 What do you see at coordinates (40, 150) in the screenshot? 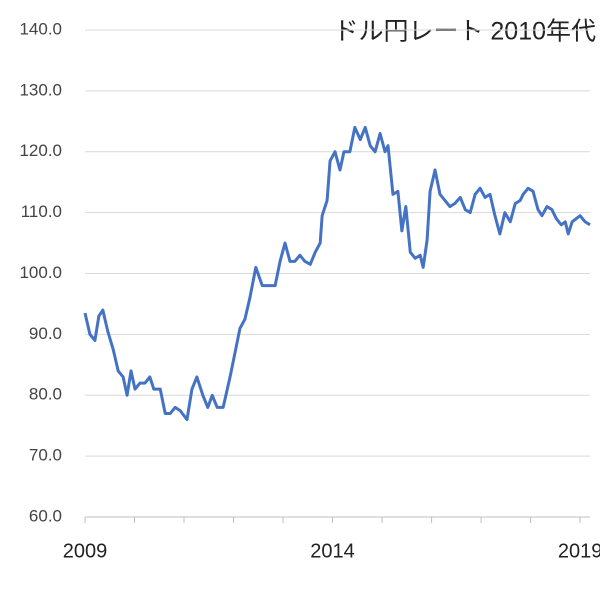
I see `y-tick-label: 120.0` at bounding box center [40, 150].